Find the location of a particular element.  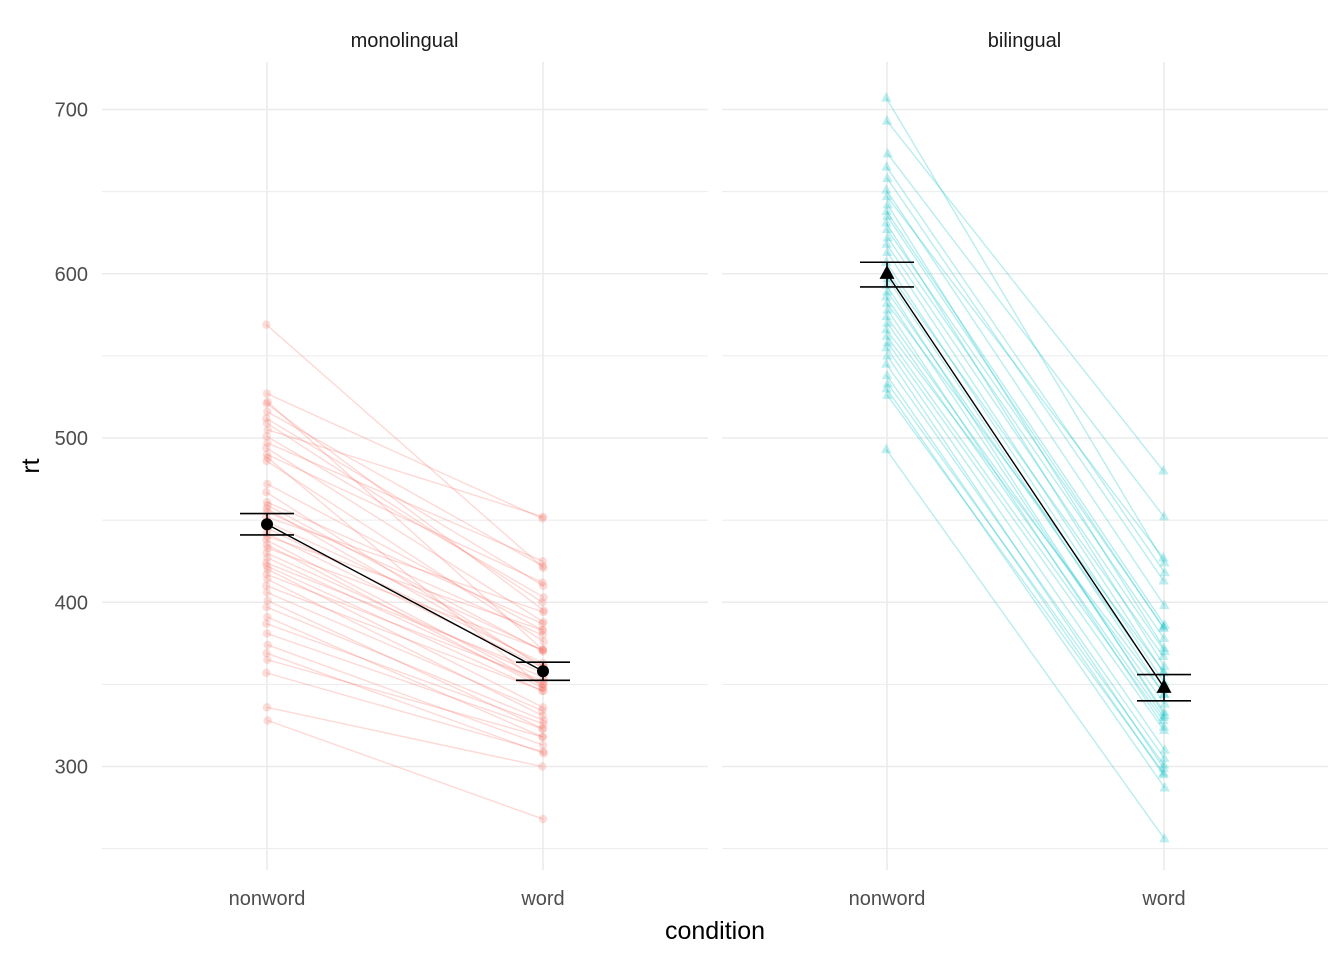

mean-point is located at coordinates (1164, 686).